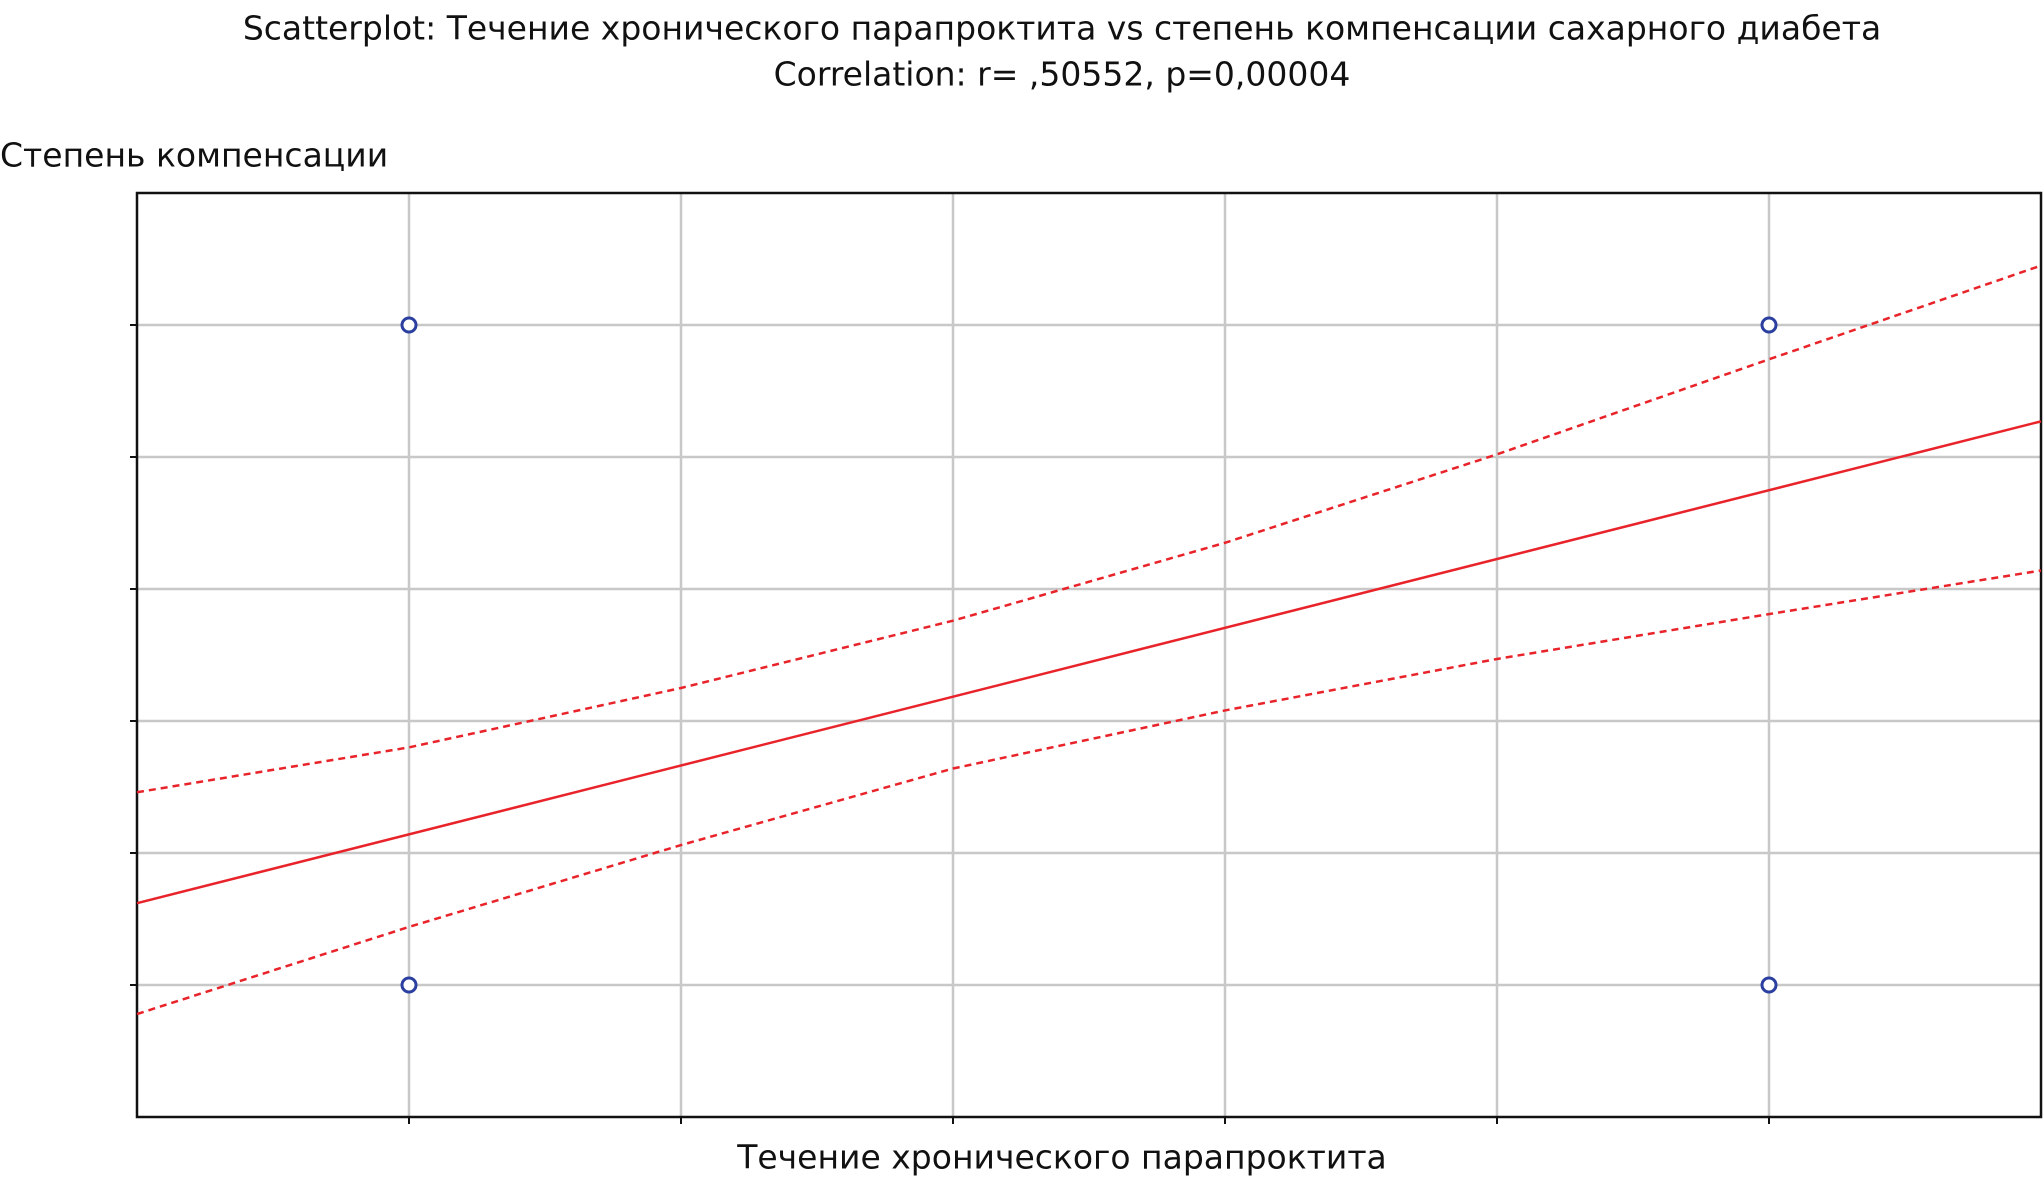  I want to click on x-axis-label: Течение хронического парапроктита, so click(1061, 1157).